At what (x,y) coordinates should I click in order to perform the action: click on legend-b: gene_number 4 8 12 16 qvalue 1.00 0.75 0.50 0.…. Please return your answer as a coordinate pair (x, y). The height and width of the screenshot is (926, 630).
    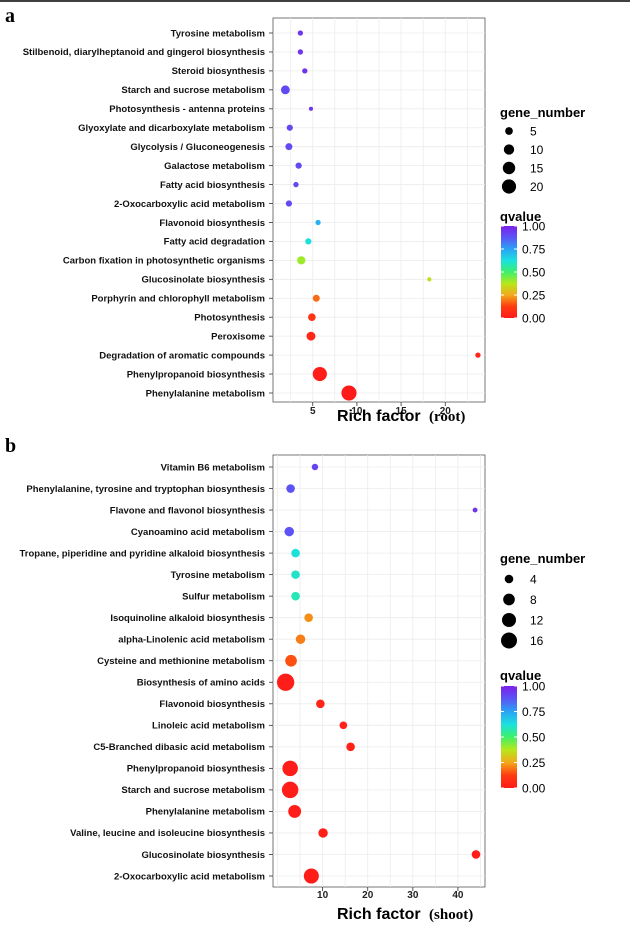
    Looking at the image, I should click on (542, 673).